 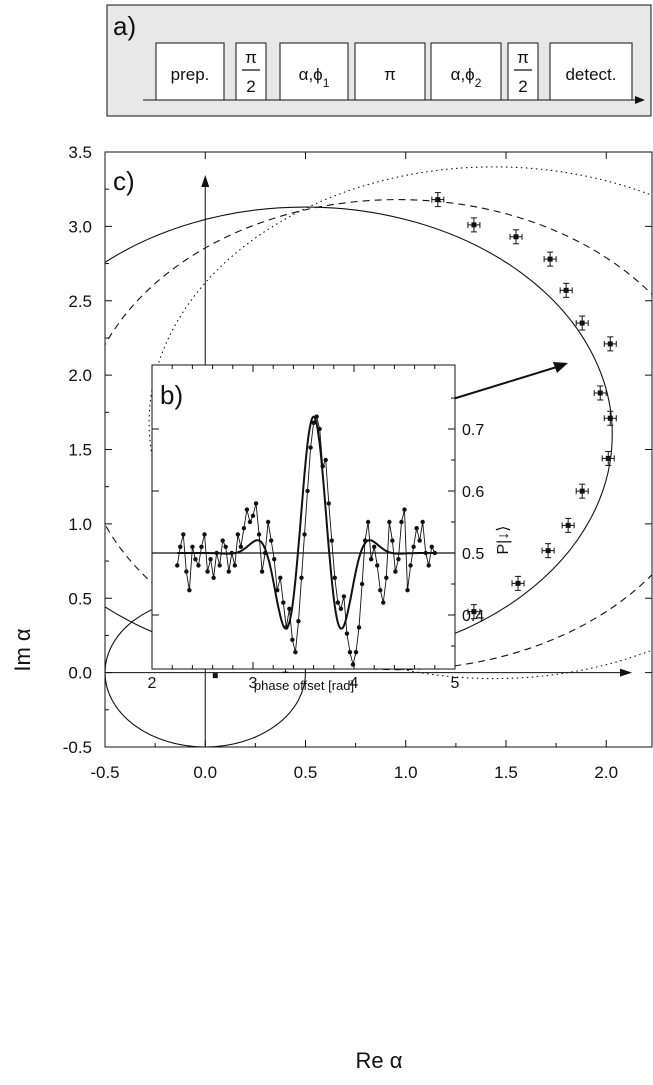 What do you see at coordinates (390, 71) in the screenshot?
I see `sequence-step-3: π` at bounding box center [390, 71].